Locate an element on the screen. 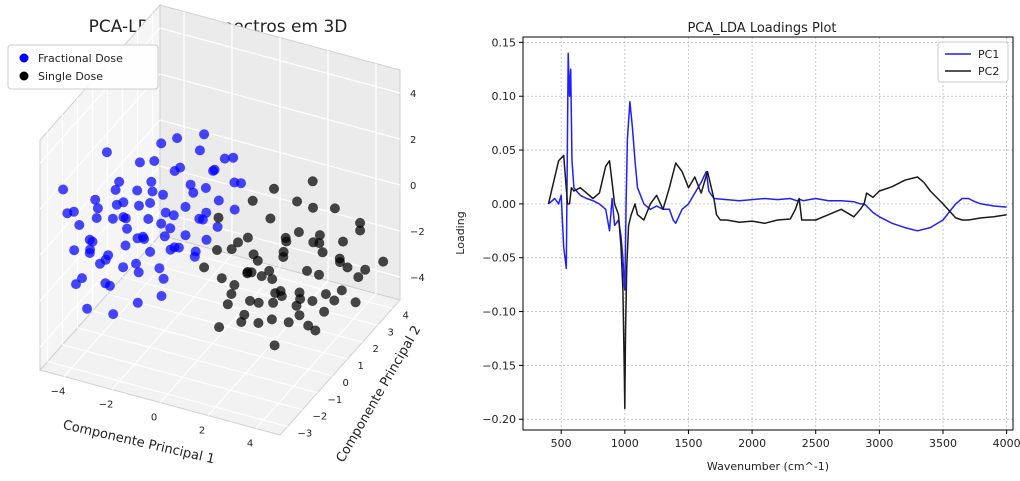  x-tick-label: 2000 is located at coordinates (752, 443).